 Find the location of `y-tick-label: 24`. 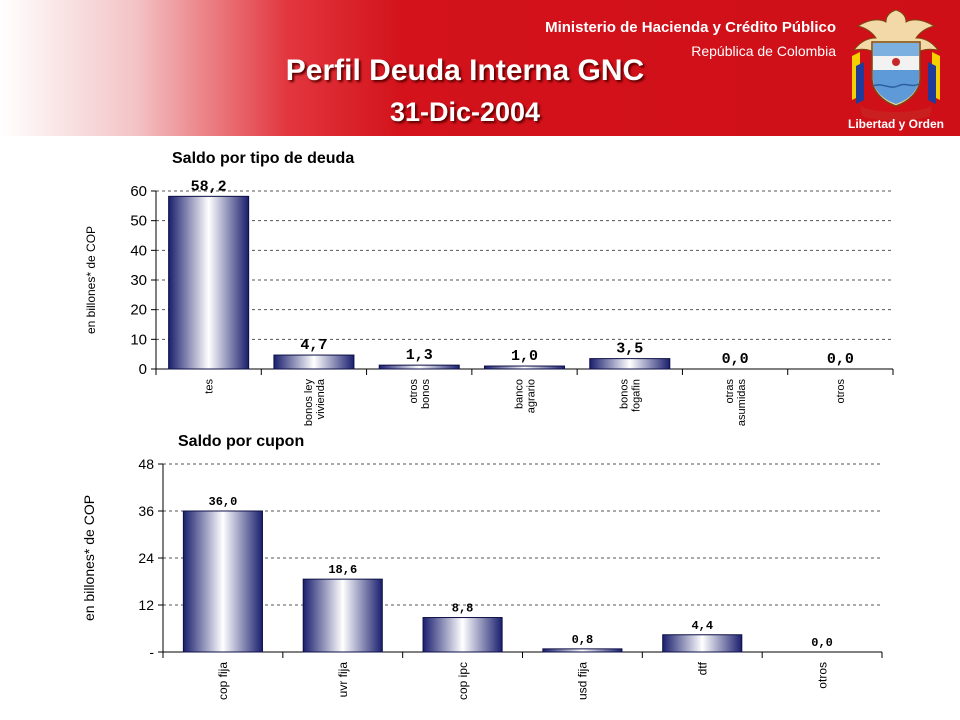

y-tick-label: 24 is located at coordinates (146, 558).